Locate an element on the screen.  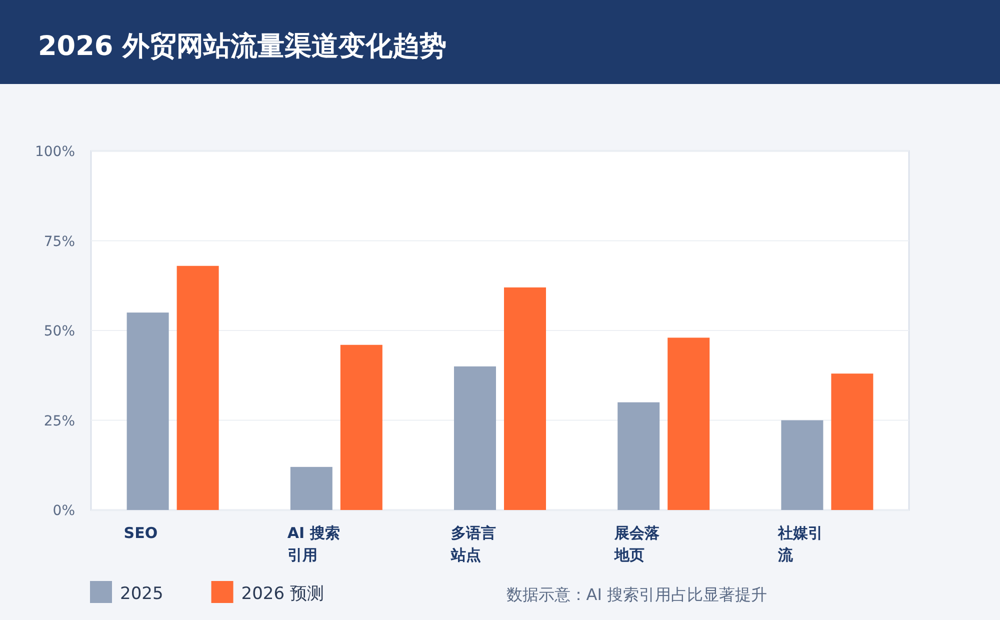
chart-title: 2026 外贸网站流量渠道变化趋势 is located at coordinates (242, 46).